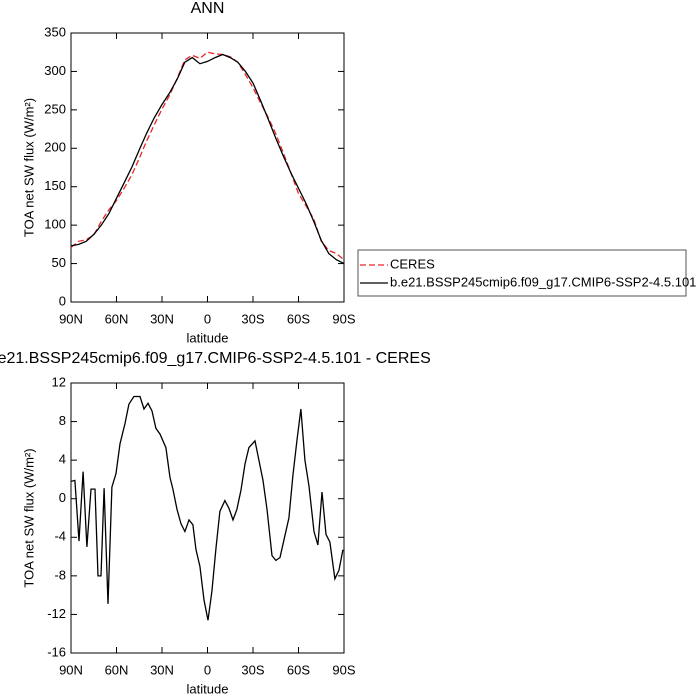 This screenshot has height=700, width=700. Describe the element at coordinates (208, 8) in the screenshot. I see `chart-title: ANN` at that location.